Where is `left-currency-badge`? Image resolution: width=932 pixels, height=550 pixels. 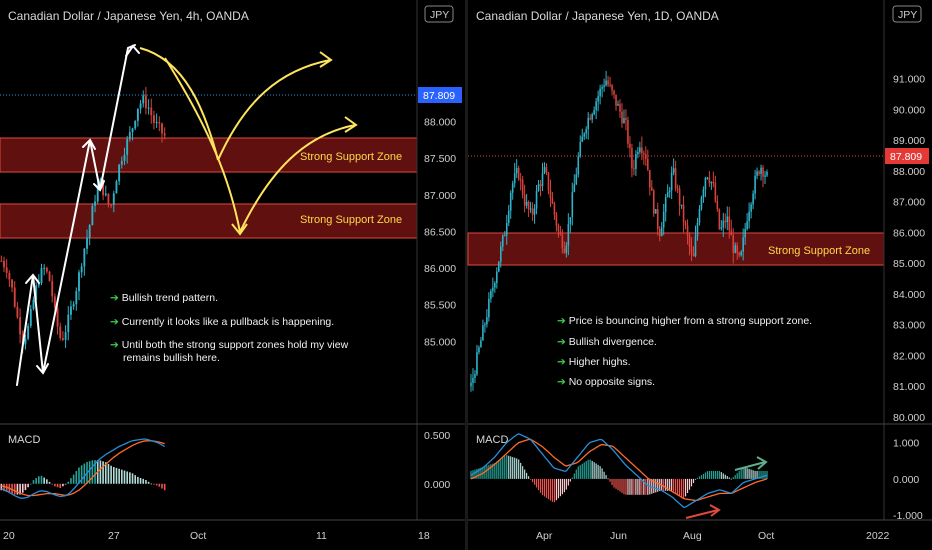 left-currency-badge is located at coordinates (439, 14).